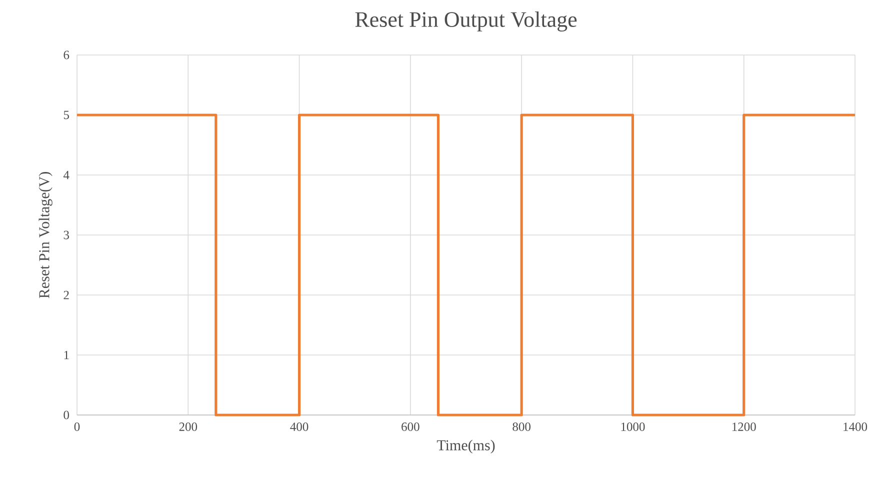 The image size is (880, 491). Describe the element at coordinates (45, 235) in the screenshot. I see `y-axis-title: Reset Pin Voltage(V)` at that location.